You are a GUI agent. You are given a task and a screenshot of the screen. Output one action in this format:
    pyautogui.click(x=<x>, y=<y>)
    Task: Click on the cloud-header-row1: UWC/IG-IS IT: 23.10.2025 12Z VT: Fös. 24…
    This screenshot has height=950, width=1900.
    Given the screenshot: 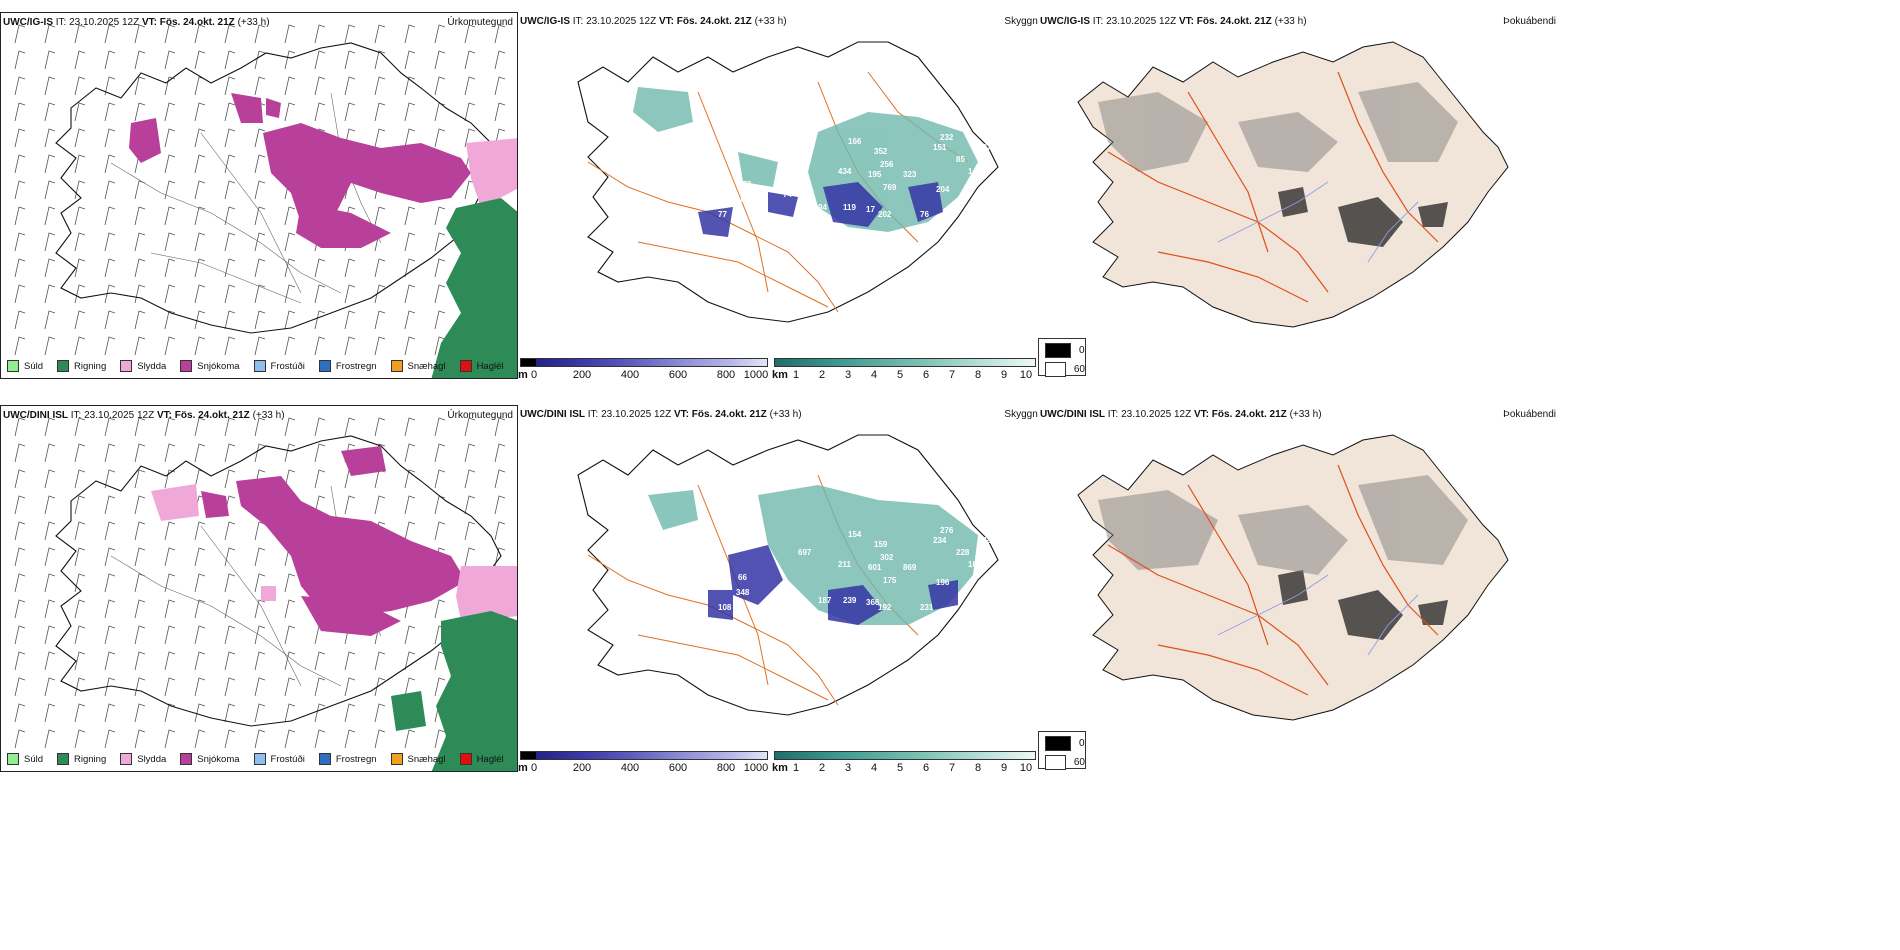 What is the action you would take?
    pyautogui.click(x=653, y=21)
    